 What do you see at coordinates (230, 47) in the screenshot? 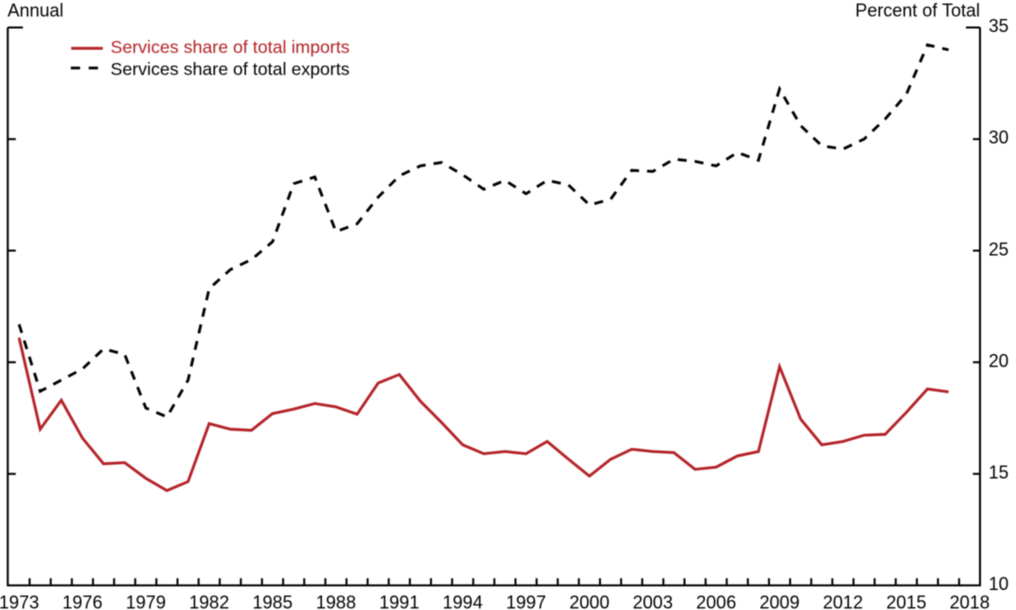
I see `svg-text:Services share of total import: Services share of total imports` at bounding box center [230, 47].